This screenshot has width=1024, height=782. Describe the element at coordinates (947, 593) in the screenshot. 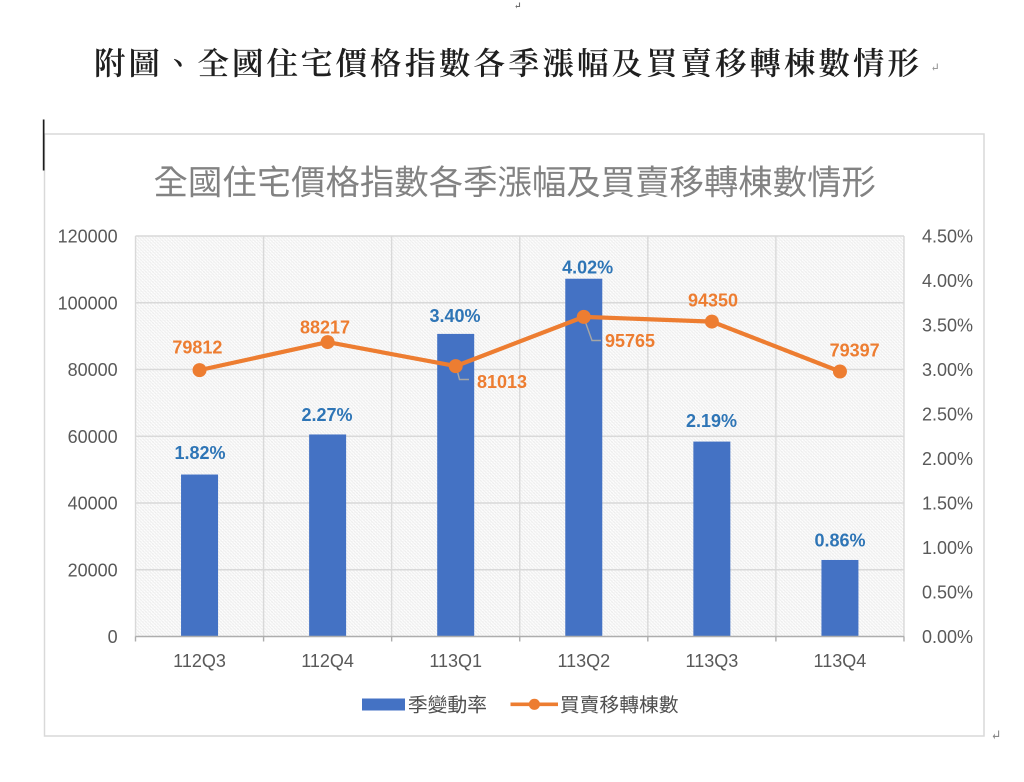

I see `svg-text: 0.50%` at that location.